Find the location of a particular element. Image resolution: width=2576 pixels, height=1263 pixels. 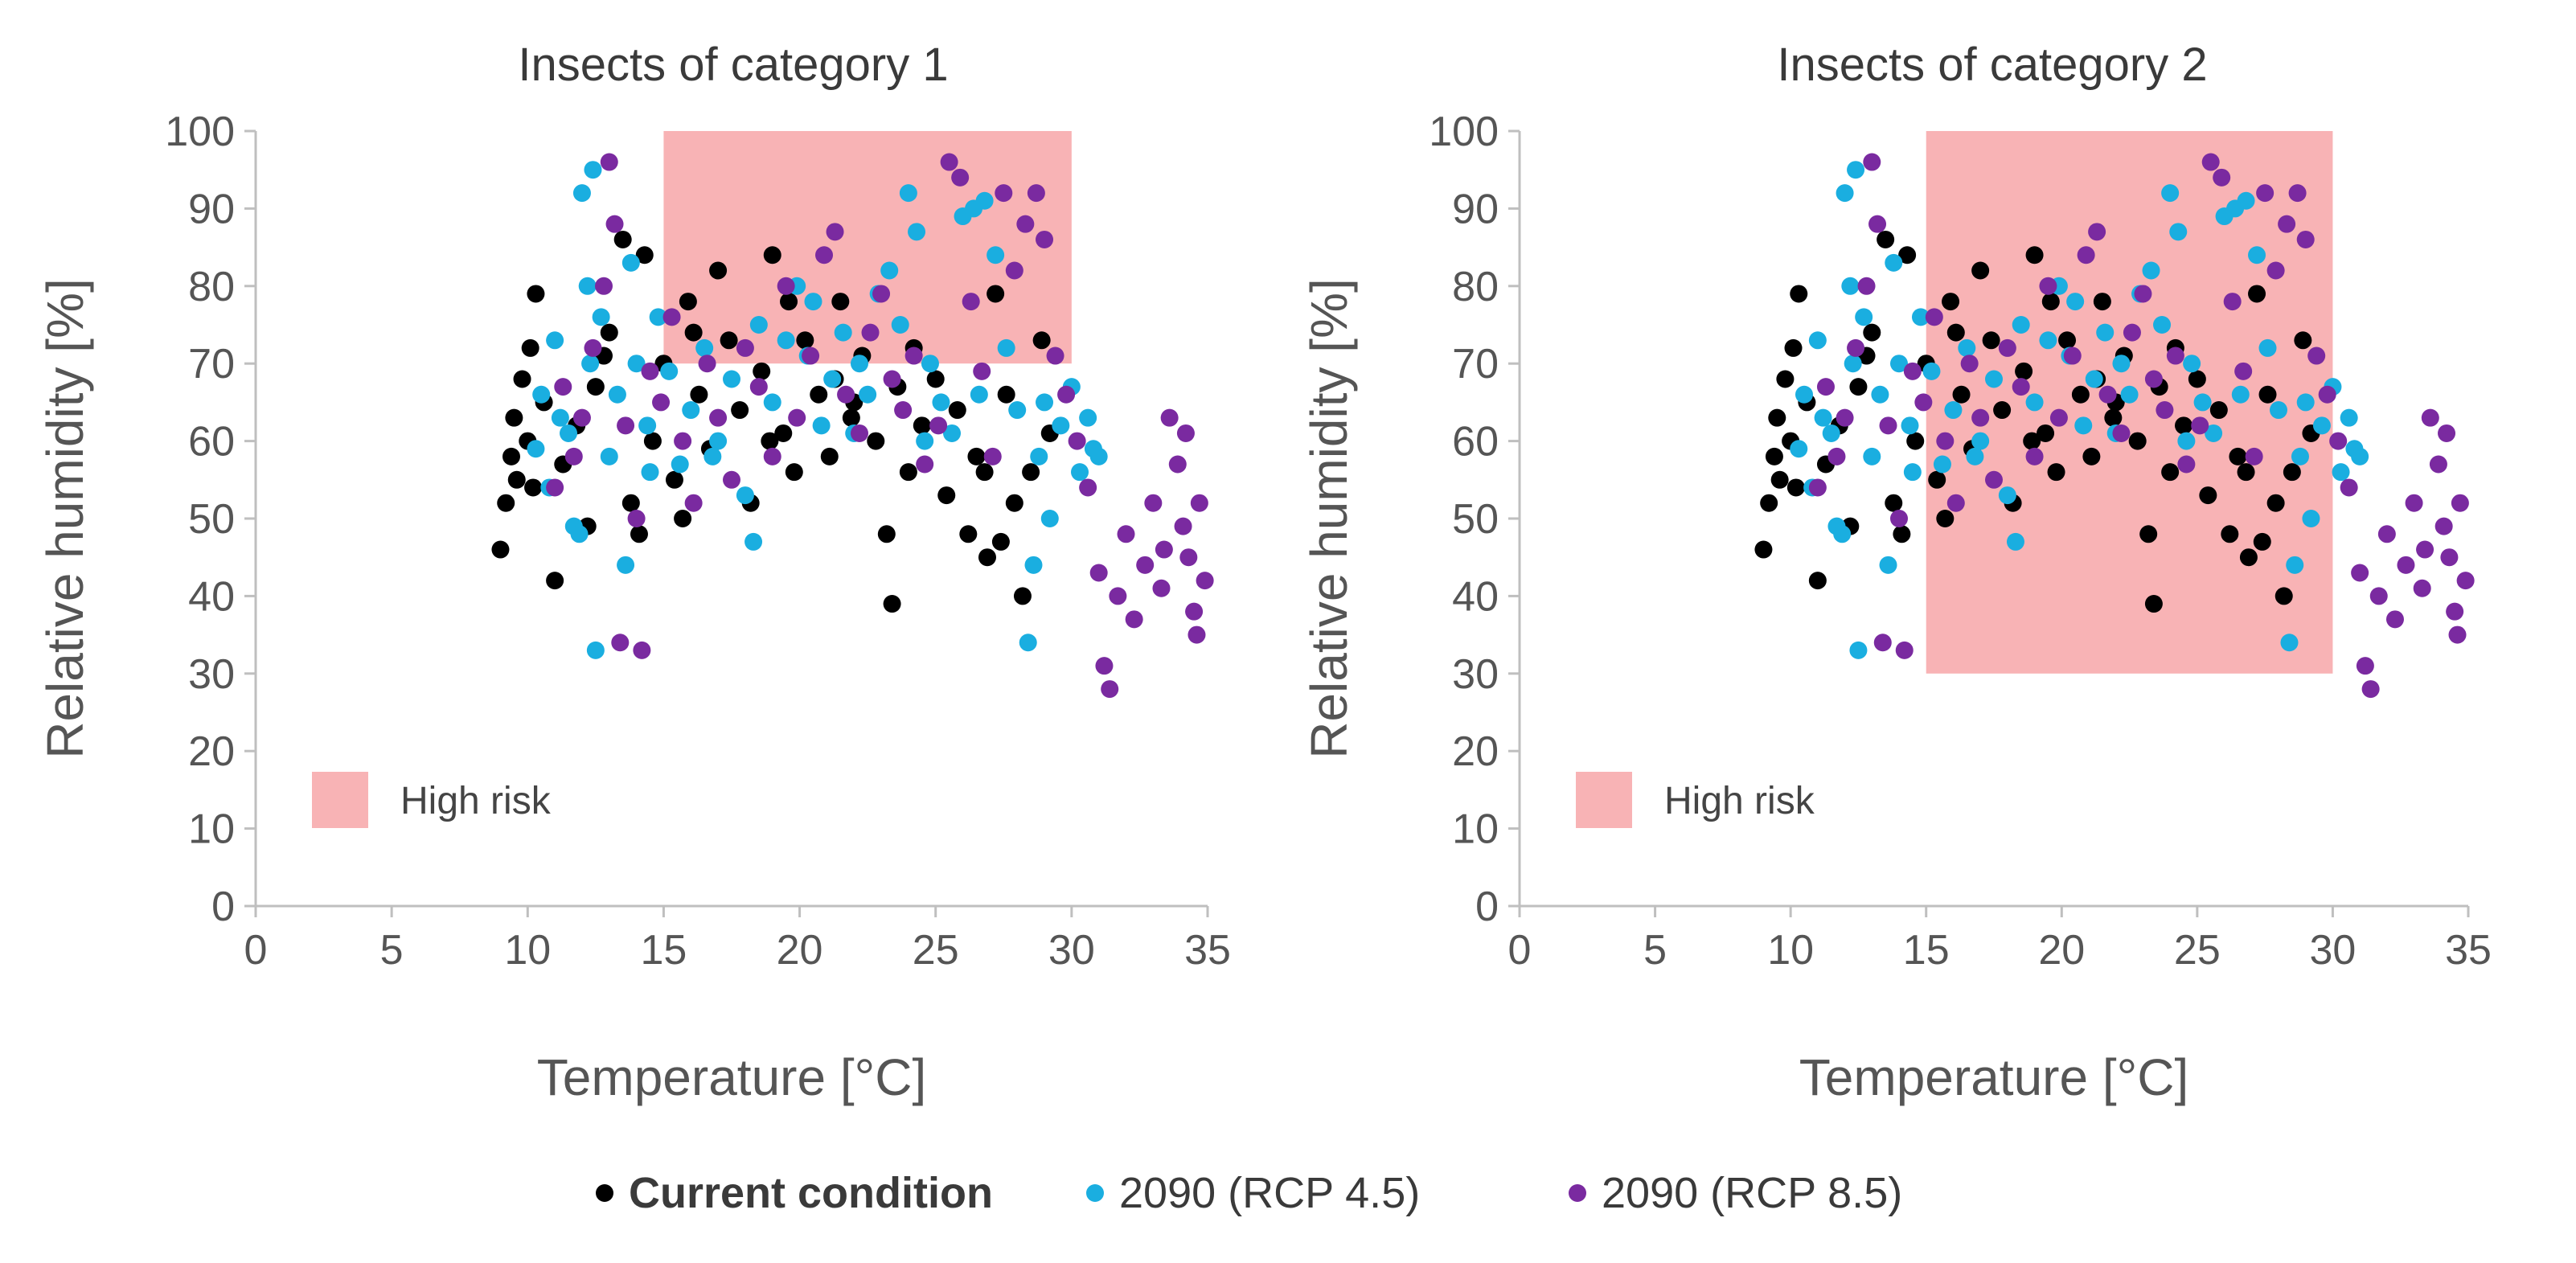

y-tick-label: 80 is located at coordinates (211, 287).